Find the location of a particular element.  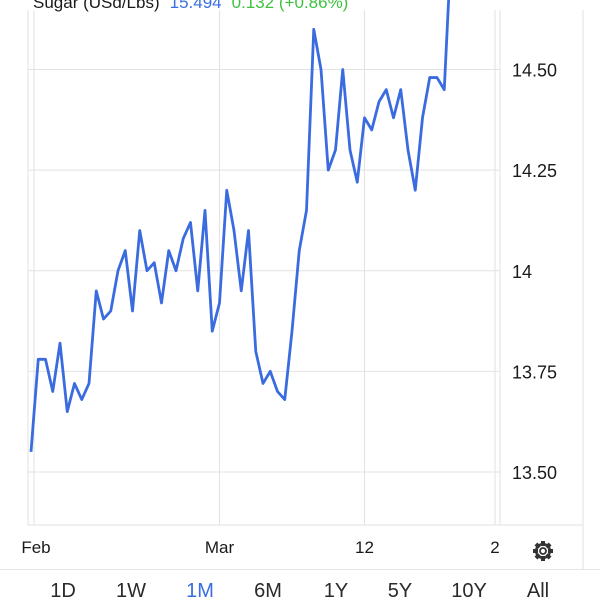

chart-header: Sugar (USd/Lbs) 15.494 0.132 (+0.86%) is located at coordinates (174, 7).